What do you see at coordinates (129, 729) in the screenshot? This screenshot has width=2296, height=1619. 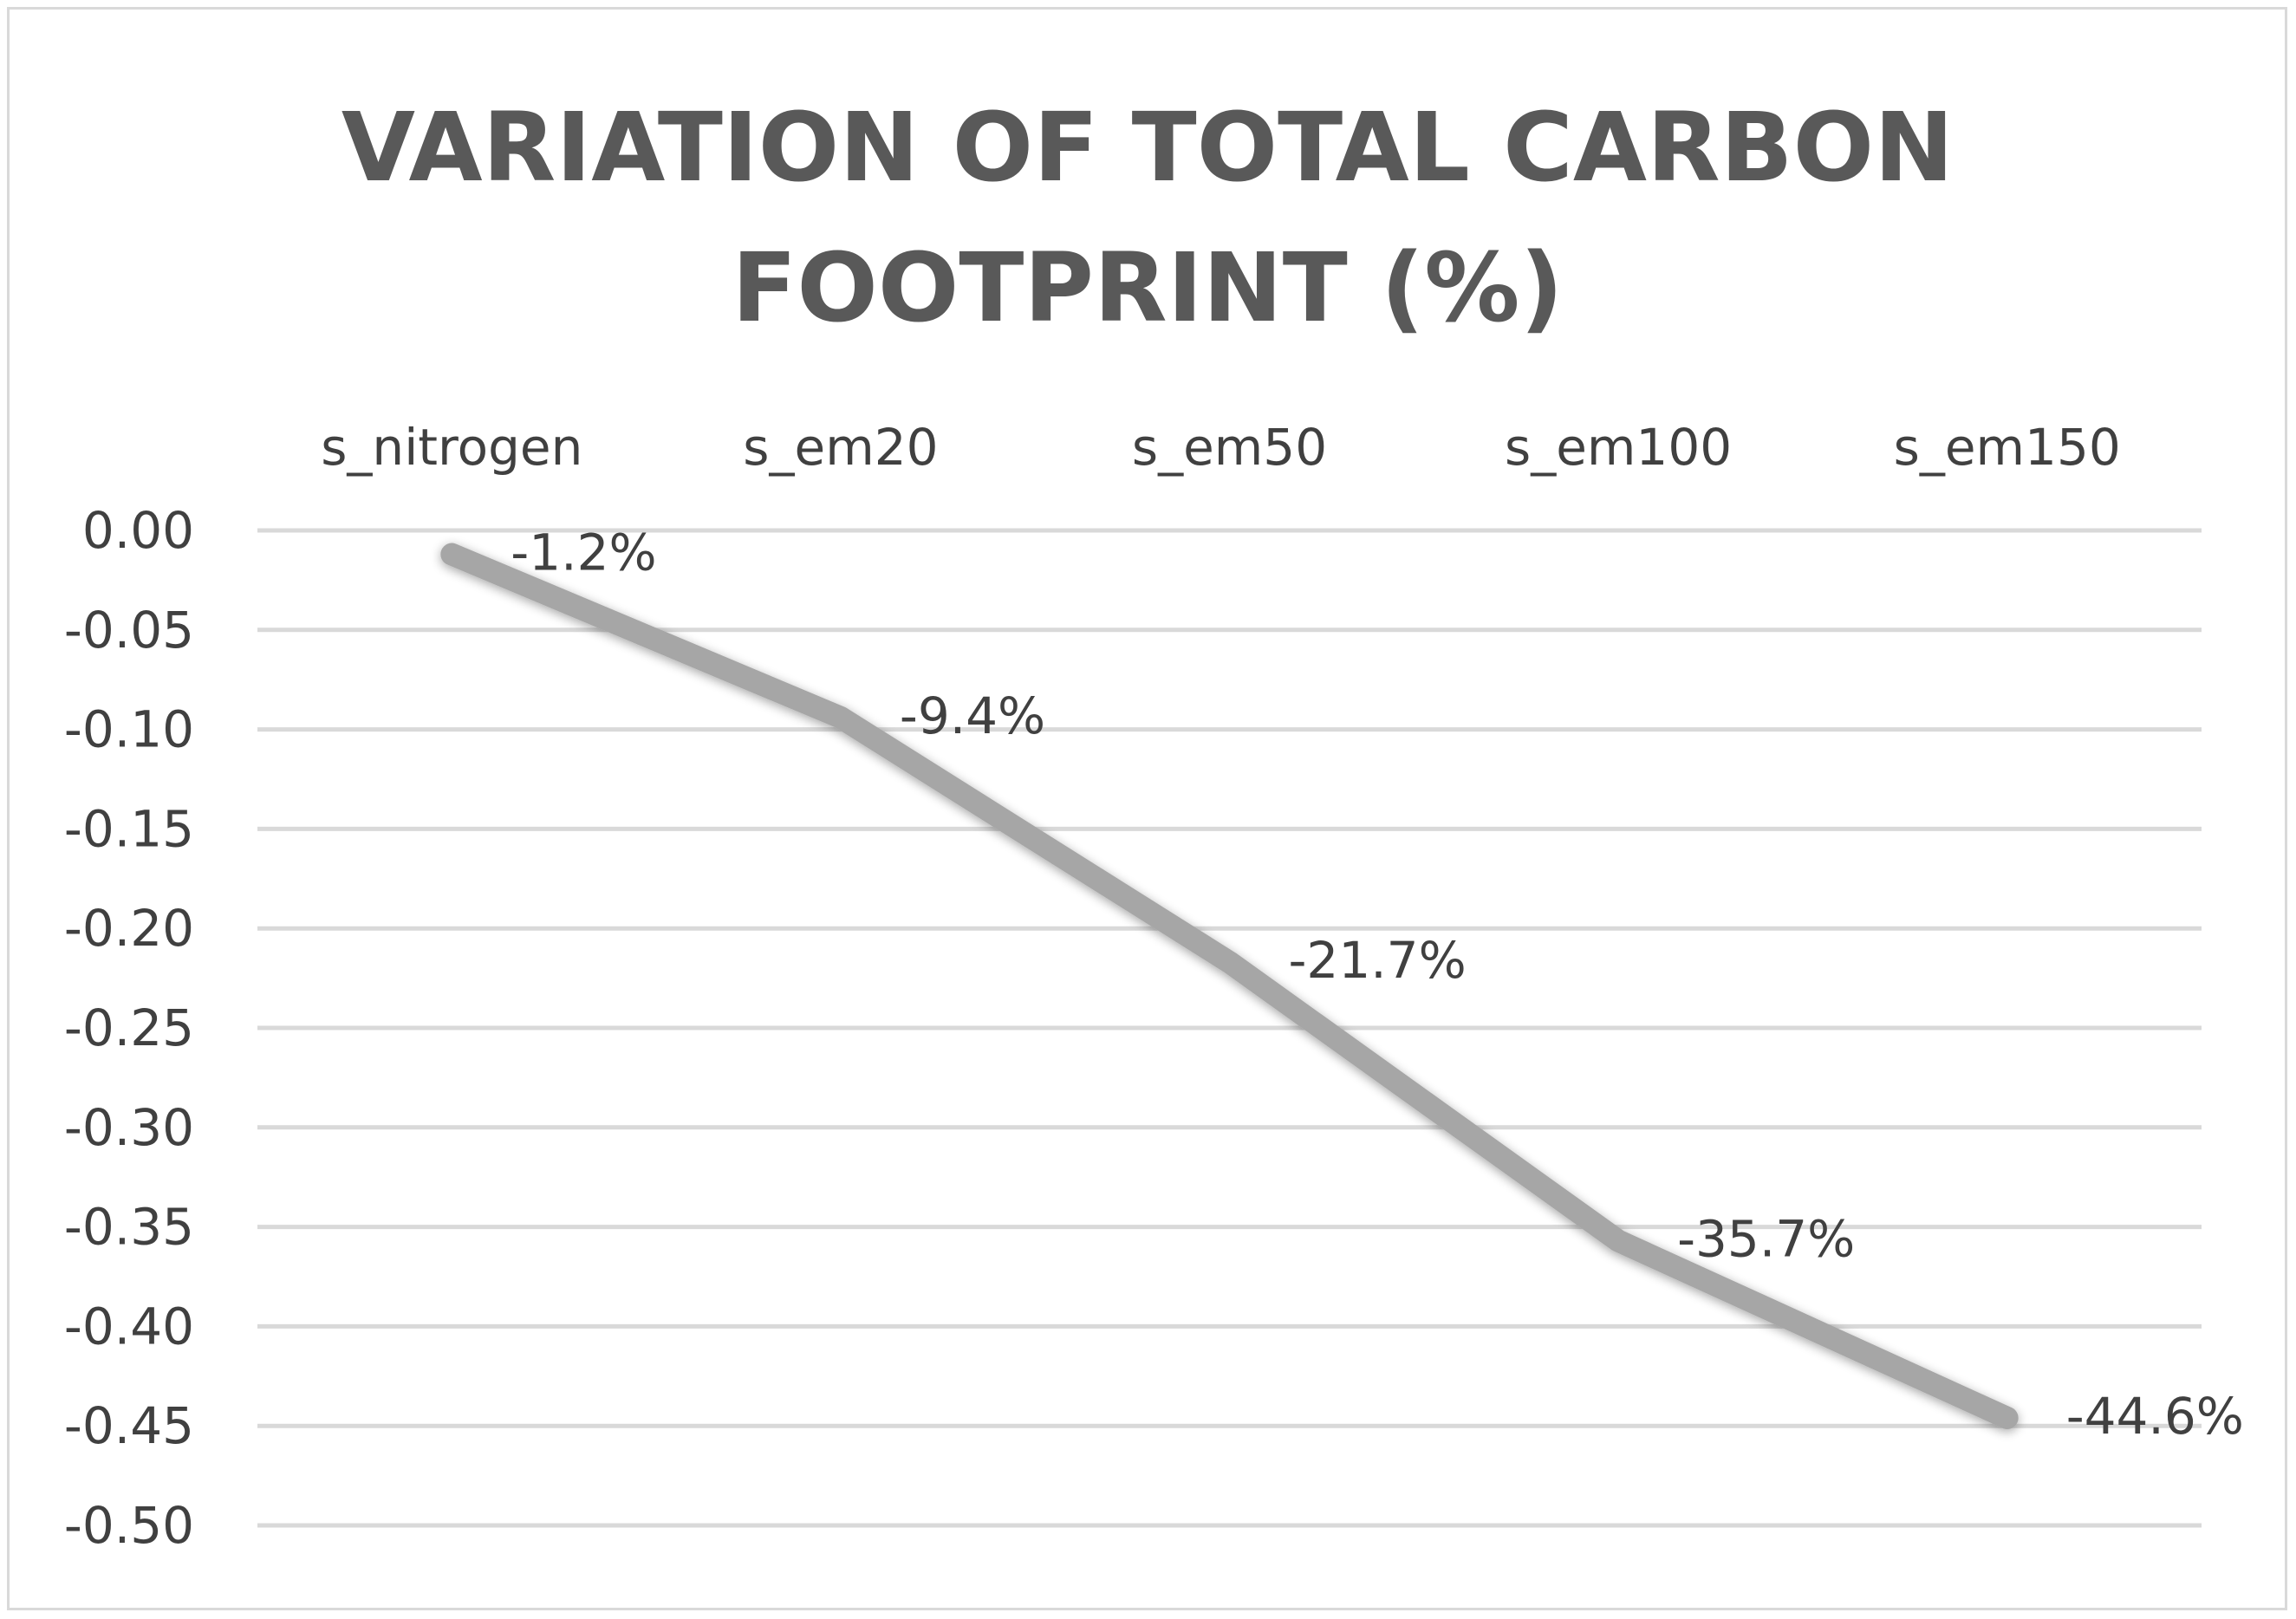 I see `y-tick-label: -0.10` at bounding box center [129, 729].